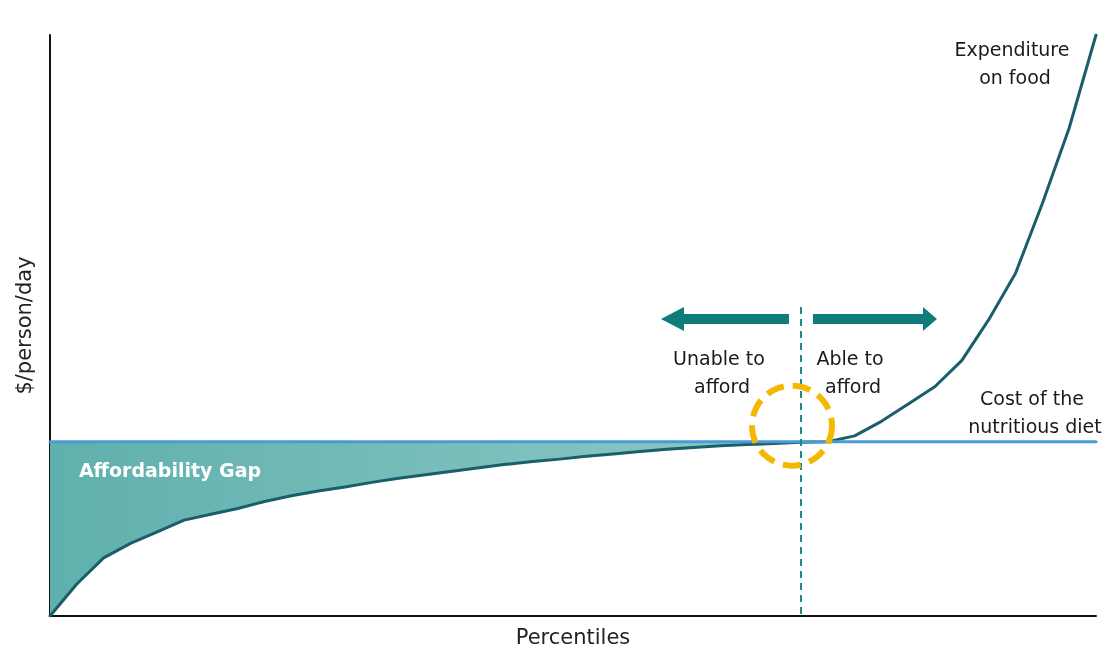  I want to click on x-axis-title: Percentiles, so click(573, 636).